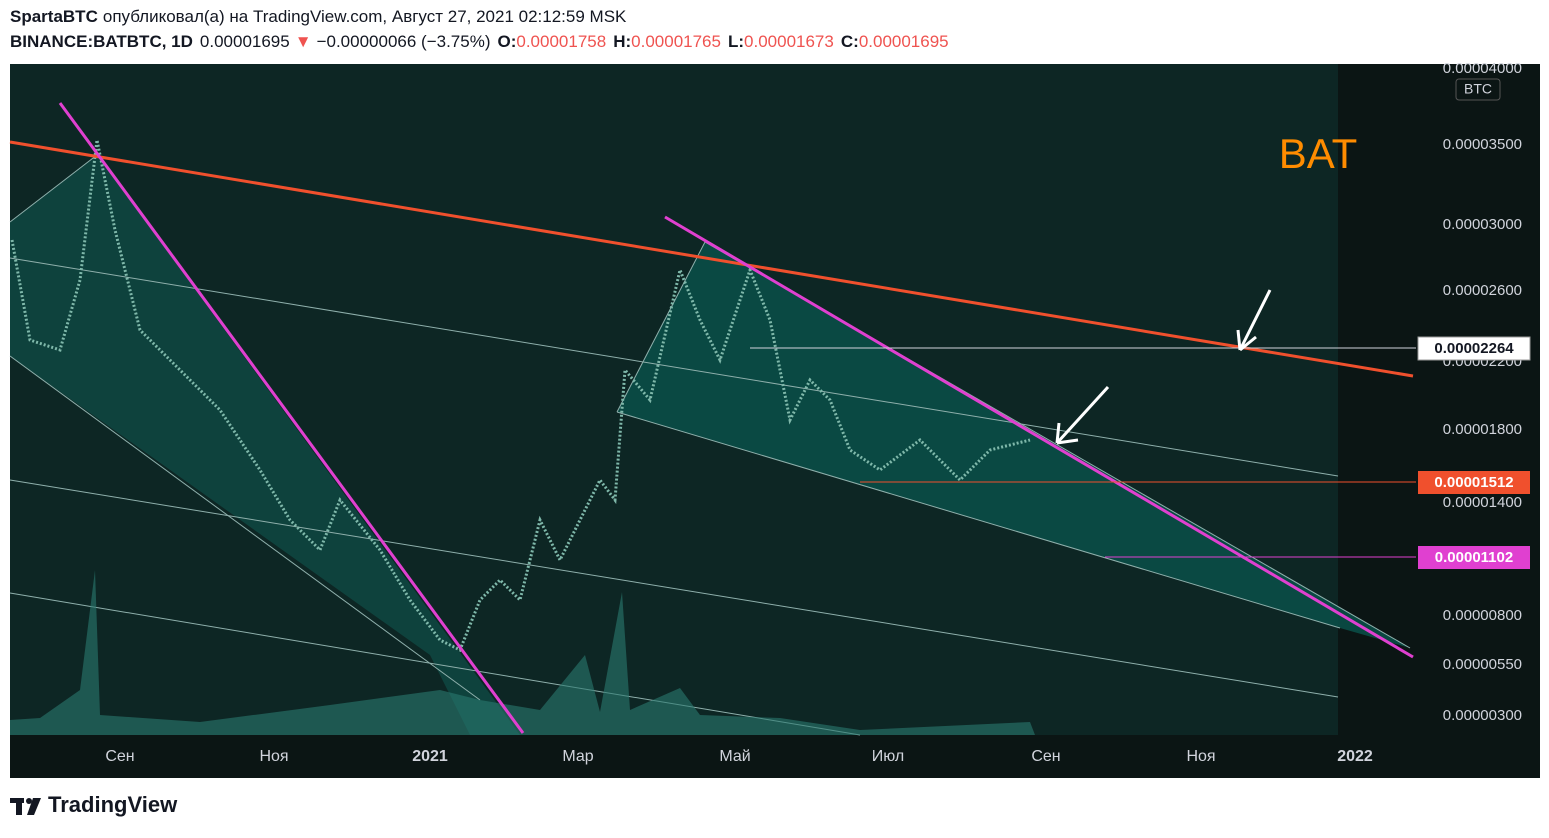  What do you see at coordinates (1482, 664) in the screenshot?
I see `price-label: 0.00000550` at bounding box center [1482, 664].